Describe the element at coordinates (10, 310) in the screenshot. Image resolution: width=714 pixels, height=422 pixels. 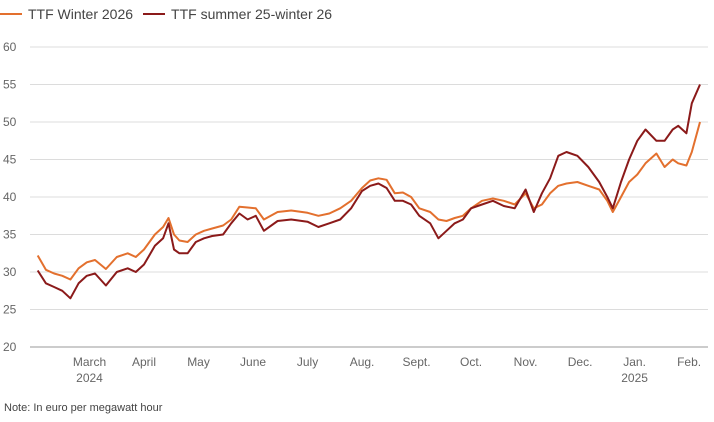
I see `y-tick-label: 25` at that location.